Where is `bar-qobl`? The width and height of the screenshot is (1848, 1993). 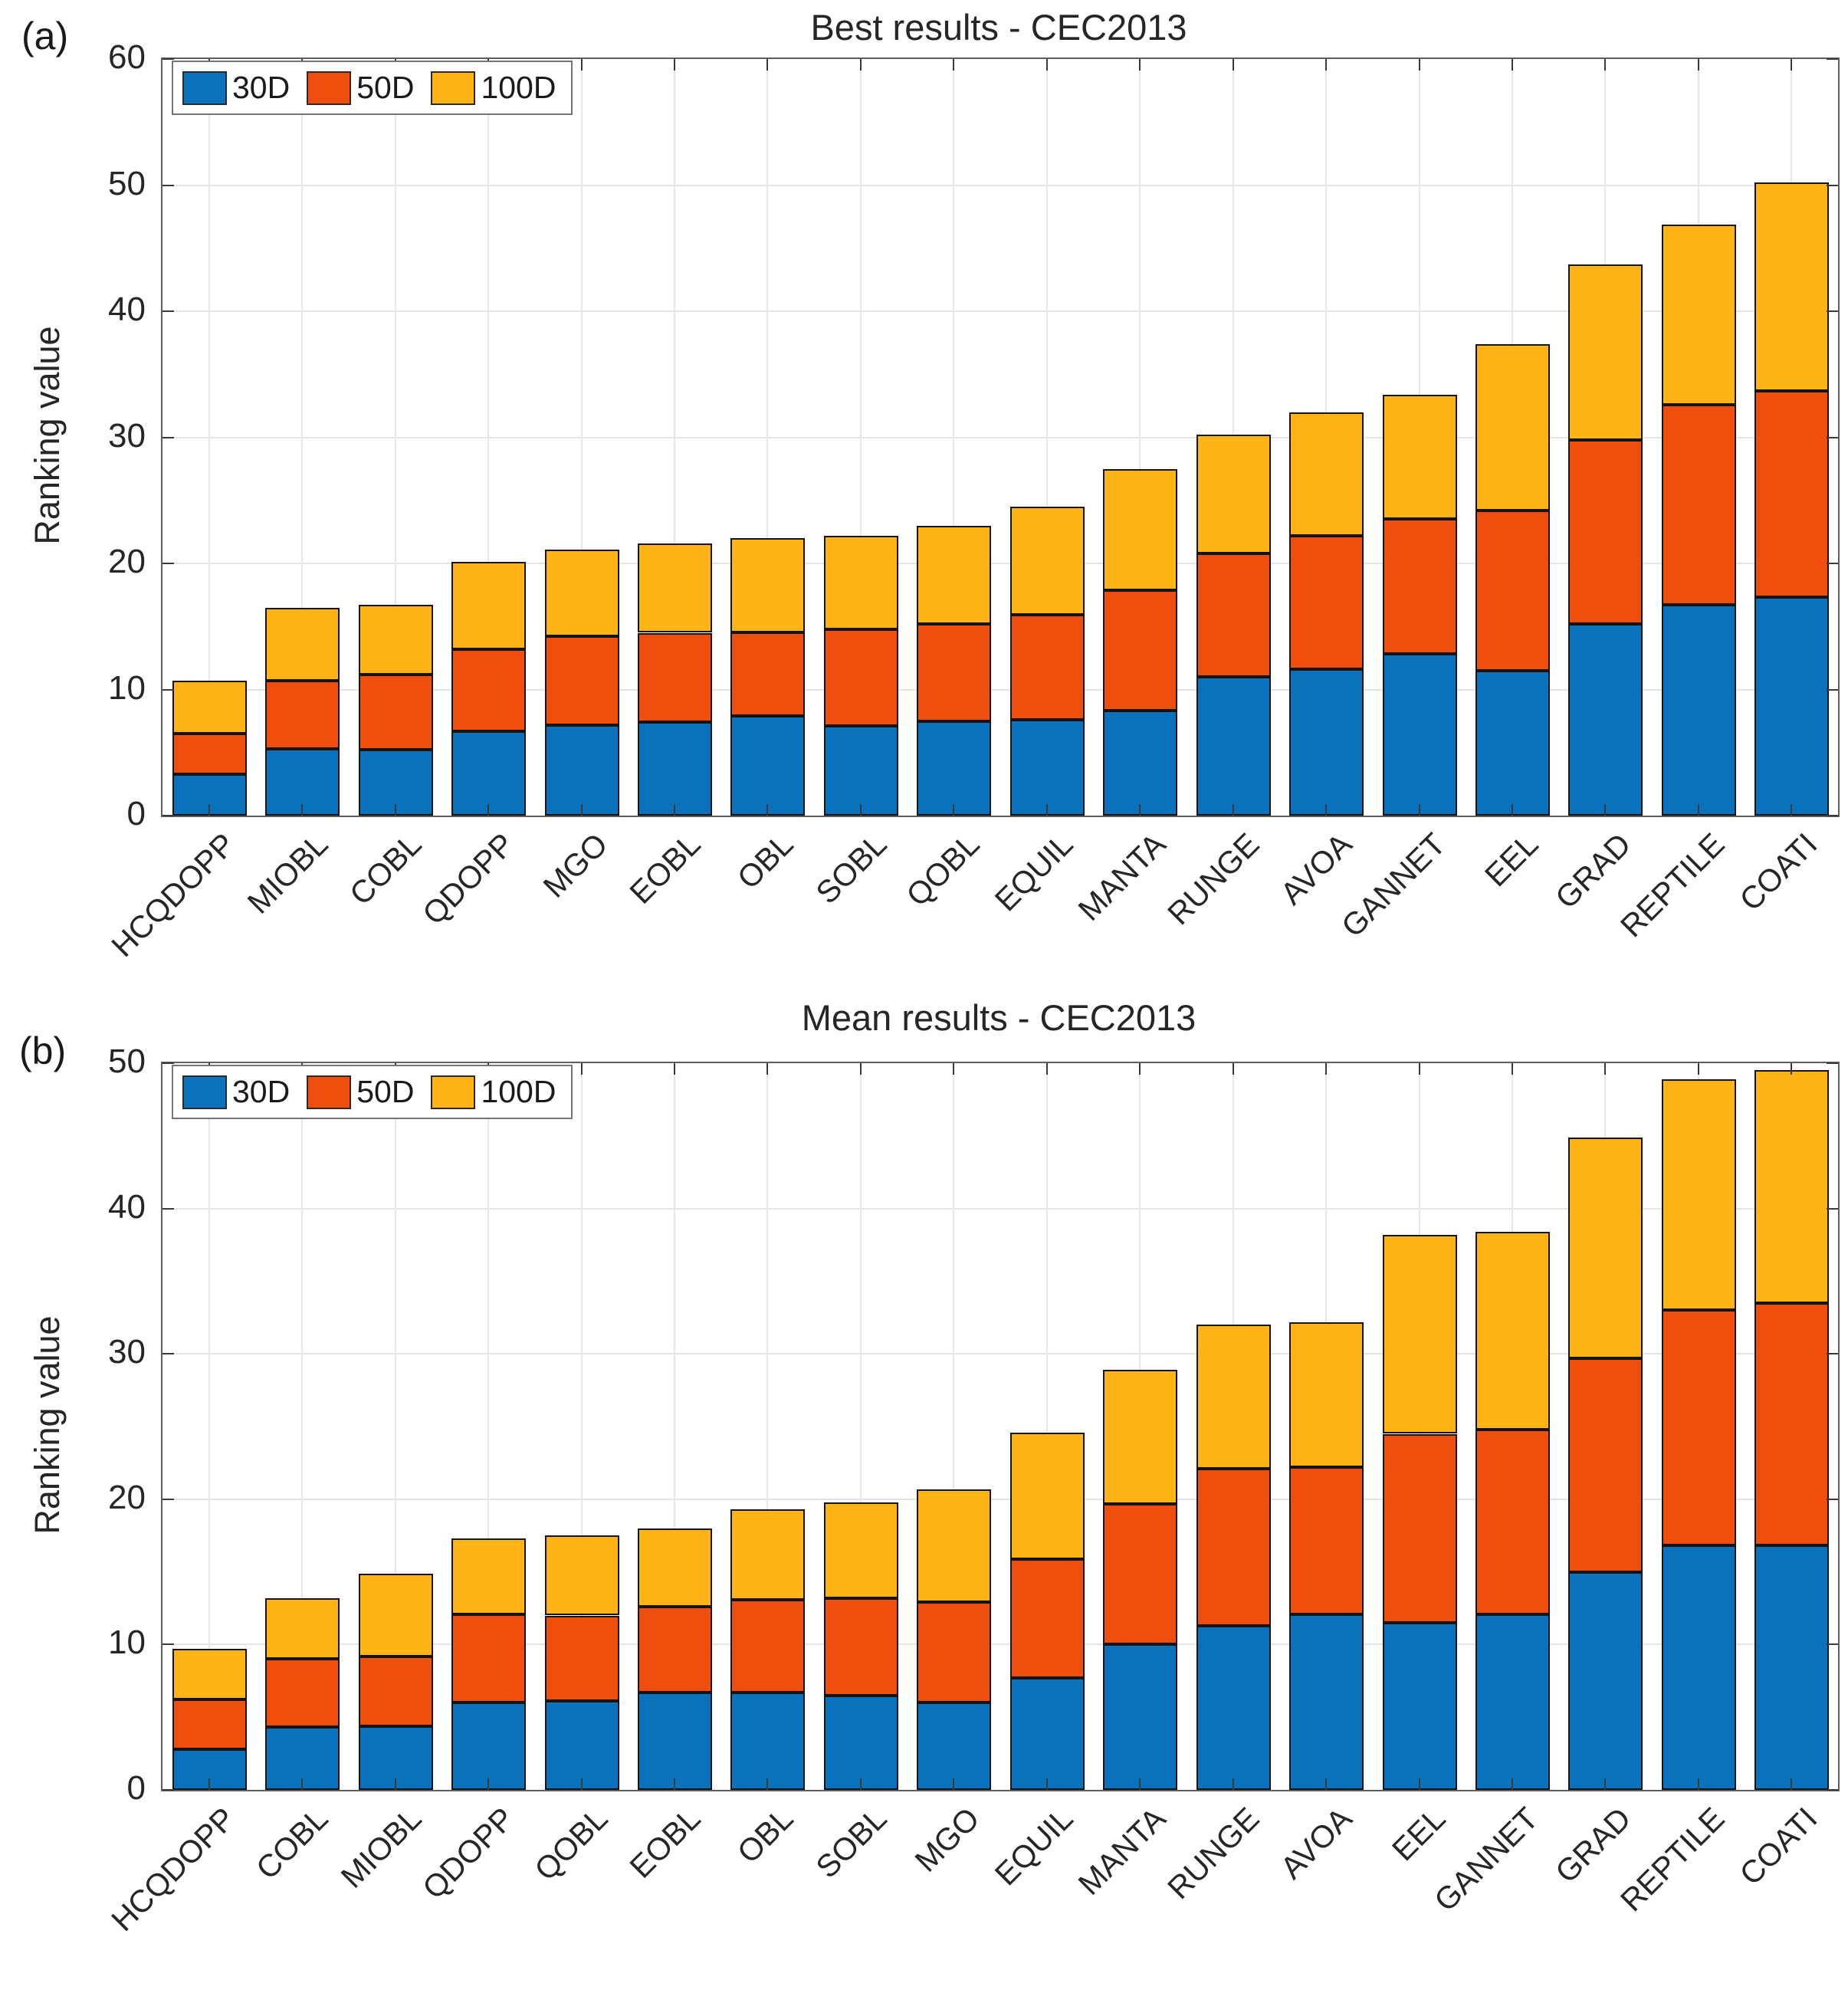
bar-qobl is located at coordinates (581, 1662).